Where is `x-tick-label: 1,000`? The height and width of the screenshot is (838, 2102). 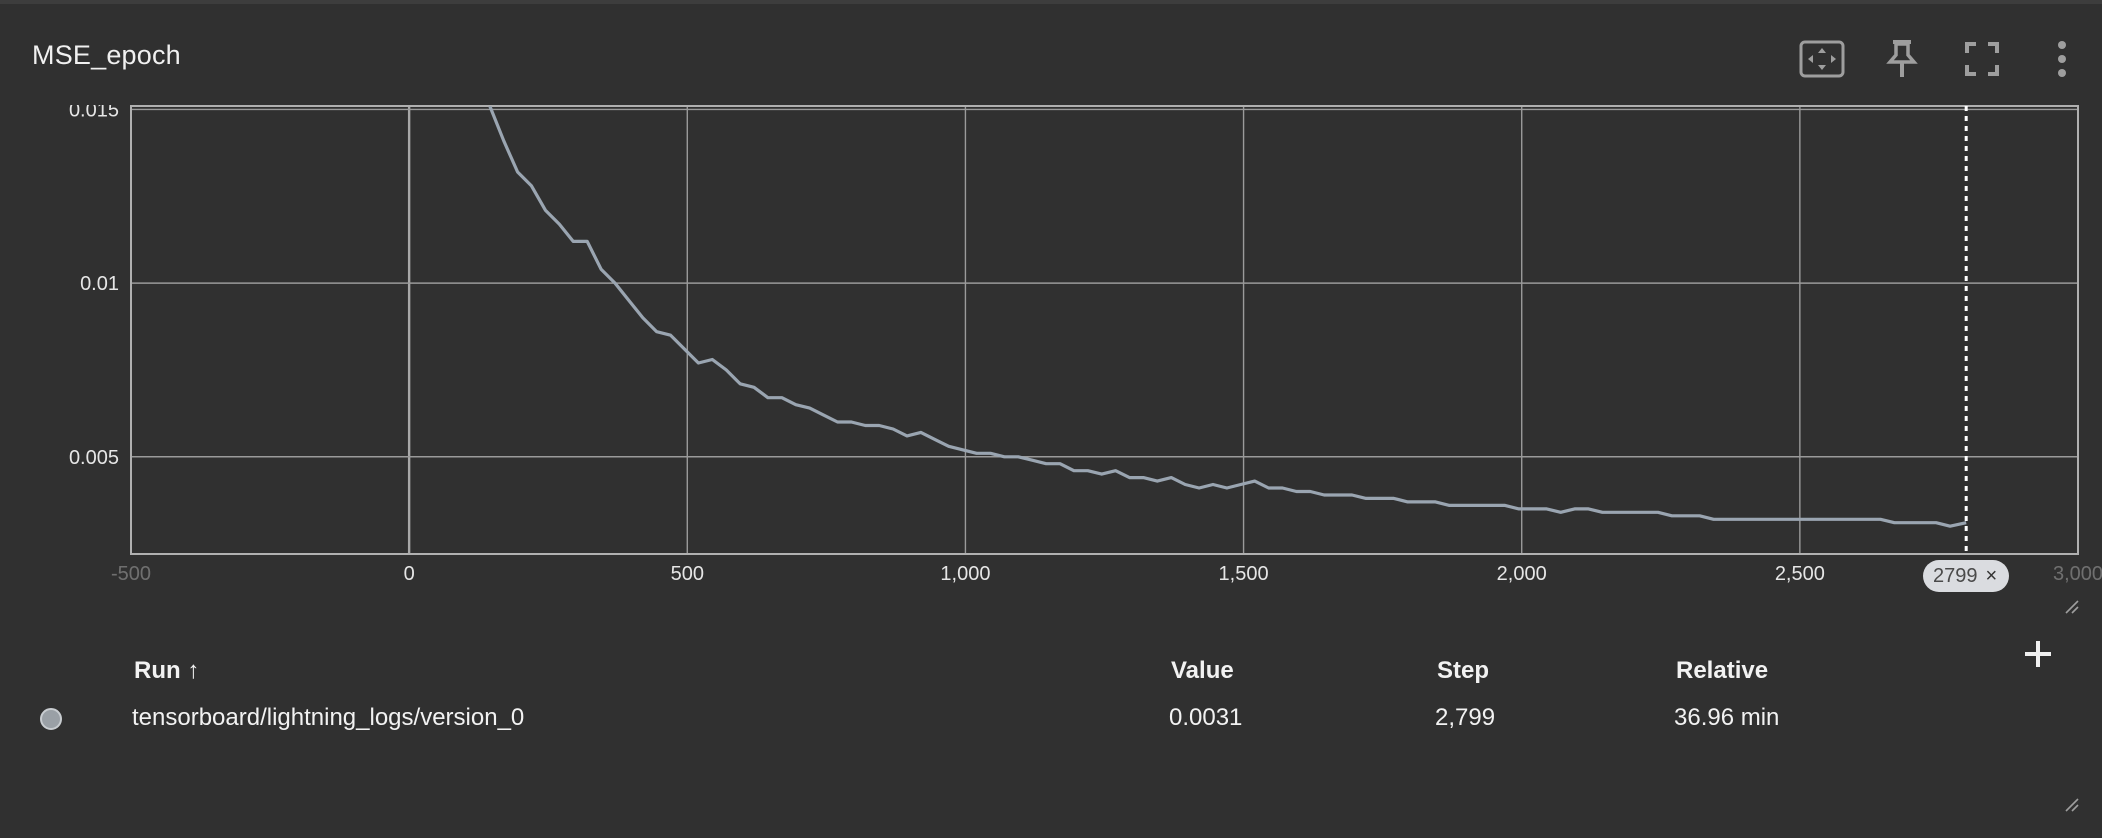 x-tick-label: 1,000 is located at coordinates (965, 574).